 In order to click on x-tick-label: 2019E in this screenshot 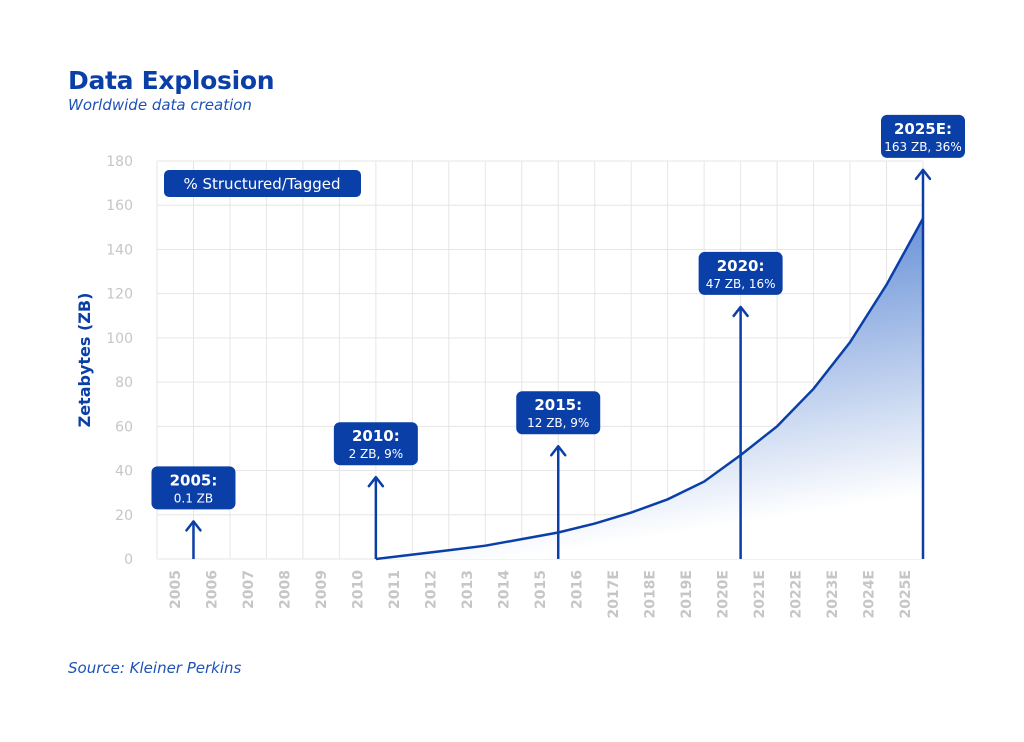, I will do `click(687, 594)`.